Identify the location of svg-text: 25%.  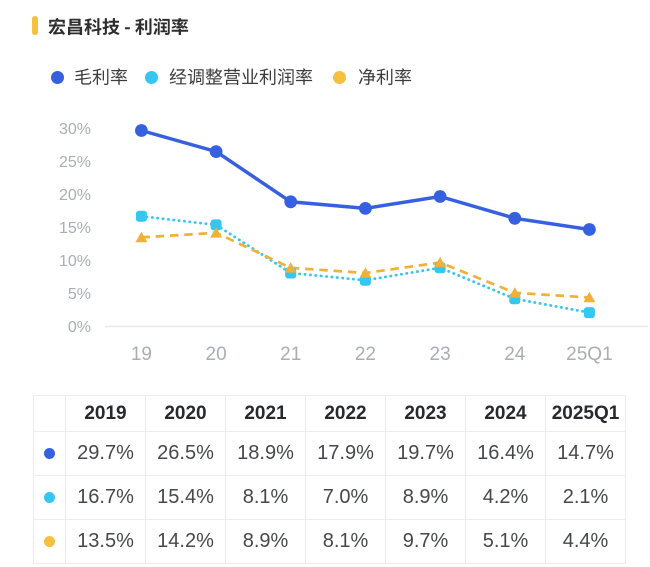
(75, 162).